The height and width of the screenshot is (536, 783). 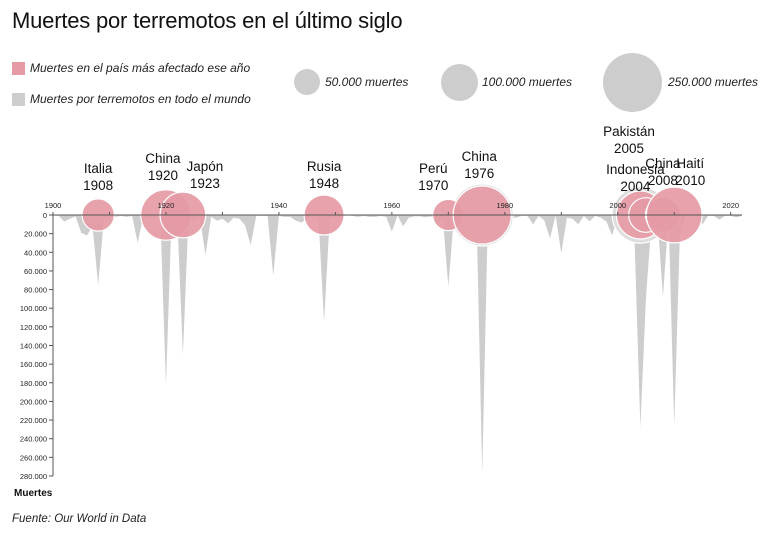 What do you see at coordinates (663, 163) in the screenshot?
I see `event-country-china-2008: China` at bounding box center [663, 163].